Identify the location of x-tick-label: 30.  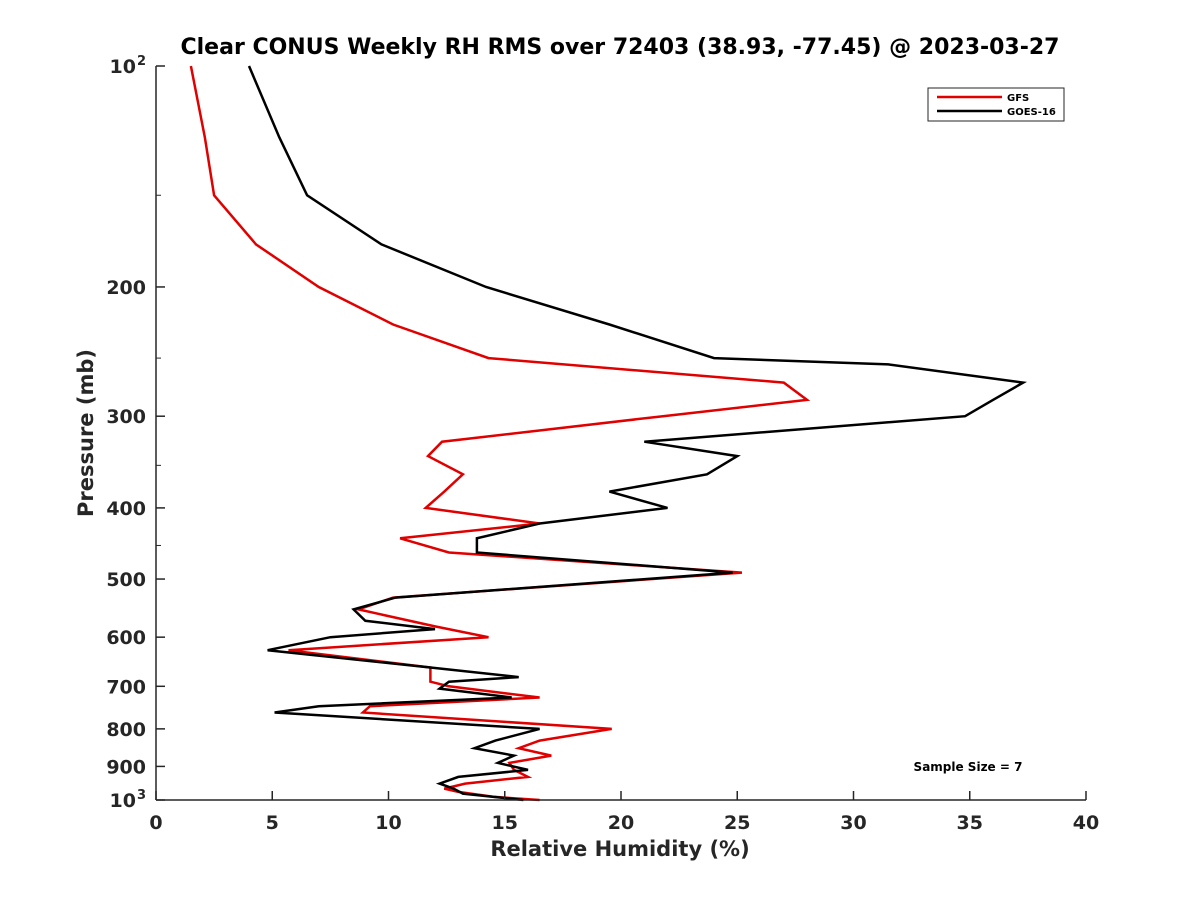
(853, 823).